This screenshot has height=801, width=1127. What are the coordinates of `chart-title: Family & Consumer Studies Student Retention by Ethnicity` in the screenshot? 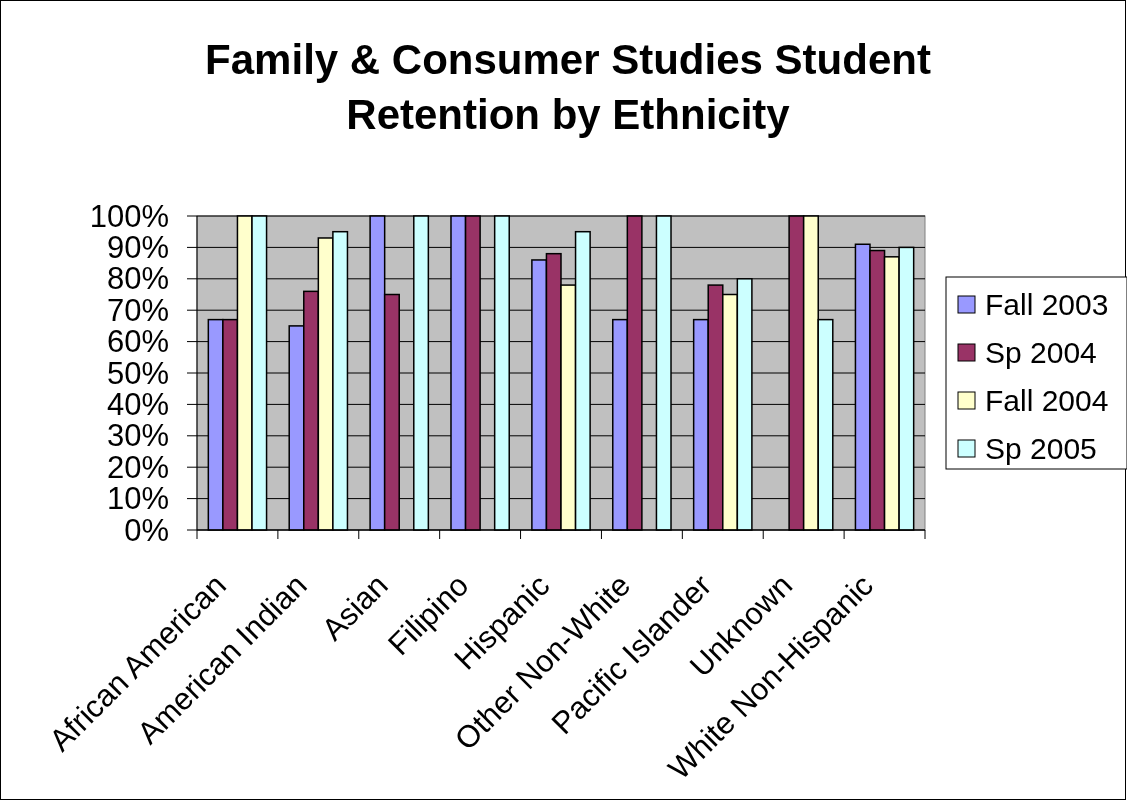 It's located at (568, 87).